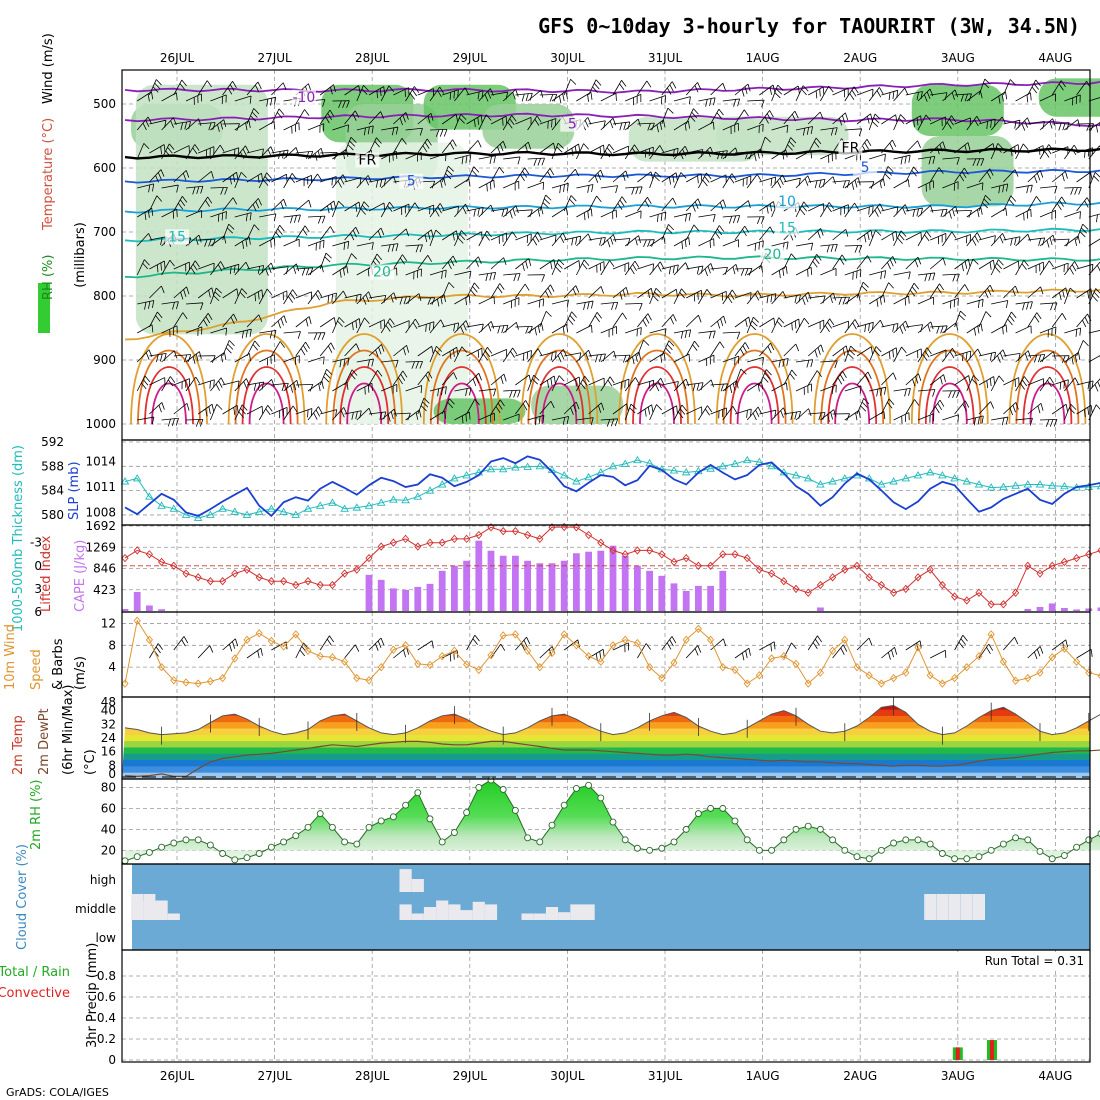 The width and height of the screenshot is (1100, 1100). What do you see at coordinates (957, 110) in the screenshot?
I see `rh-fill-cell` at bounding box center [957, 110].